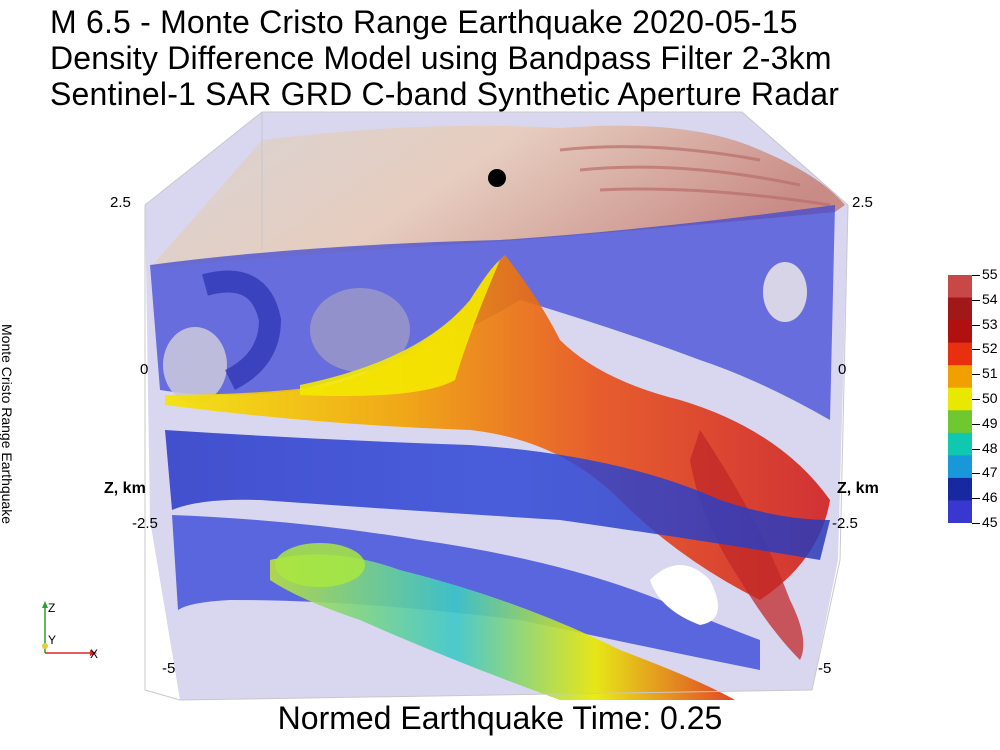  Describe the element at coordinates (70, 631) in the screenshot. I see `orientation-triad: Z Y X` at that location.